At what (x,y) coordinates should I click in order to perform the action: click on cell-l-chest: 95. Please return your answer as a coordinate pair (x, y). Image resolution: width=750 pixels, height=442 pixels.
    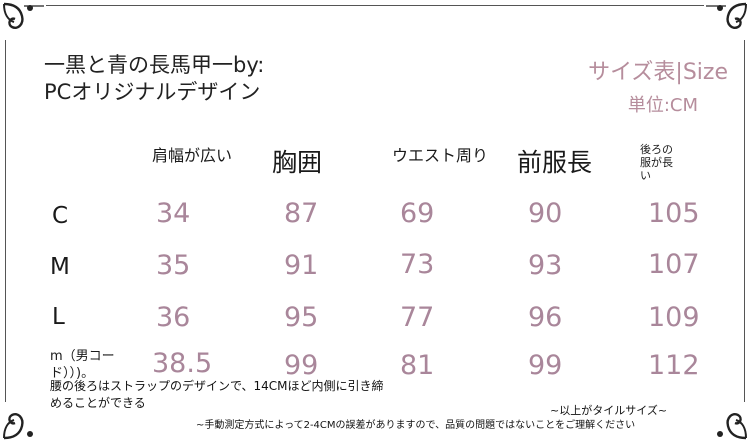
    Looking at the image, I should click on (301, 317).